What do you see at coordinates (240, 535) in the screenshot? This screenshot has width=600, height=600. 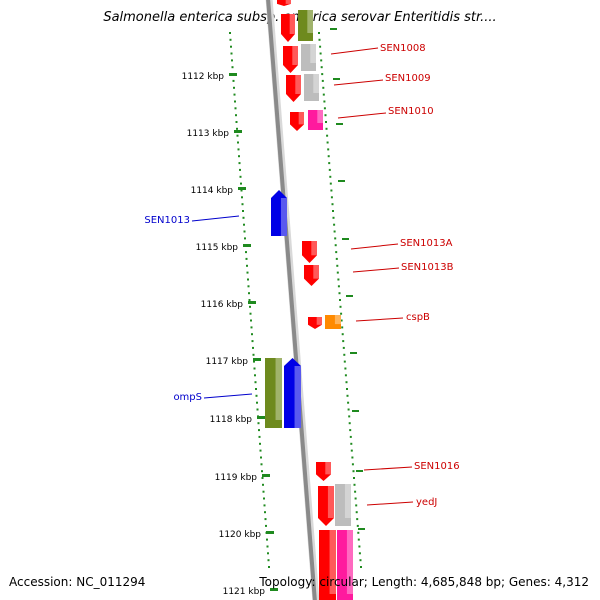 I see `kbp-label: 1120 kbp` at bounding box center [240, 535].